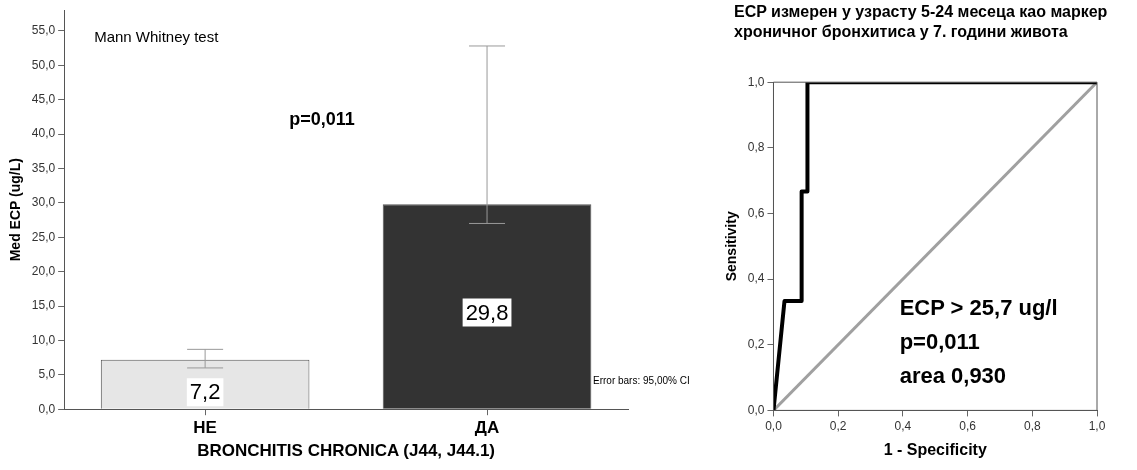  I want to click on data-label: 7,2, so click(205, 392).